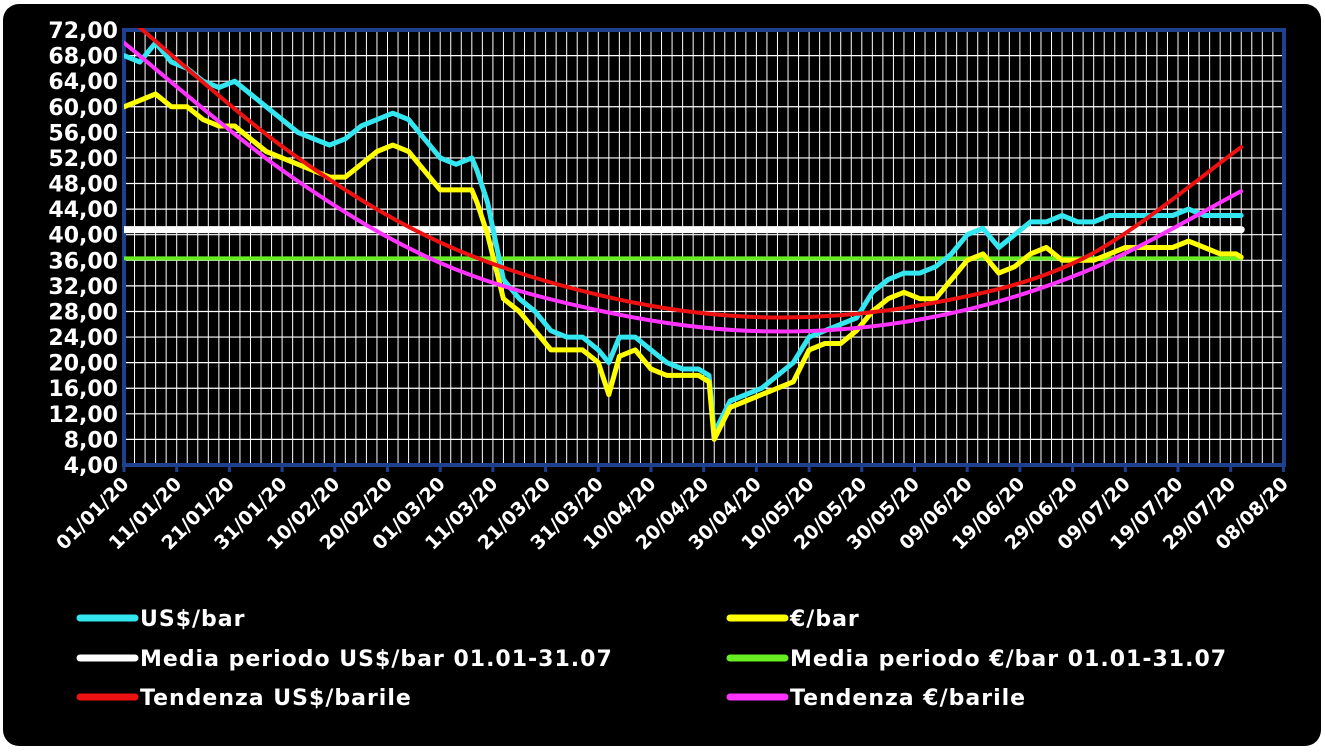  I want to click on y-tick-label: 44,00, so click(83, 210).